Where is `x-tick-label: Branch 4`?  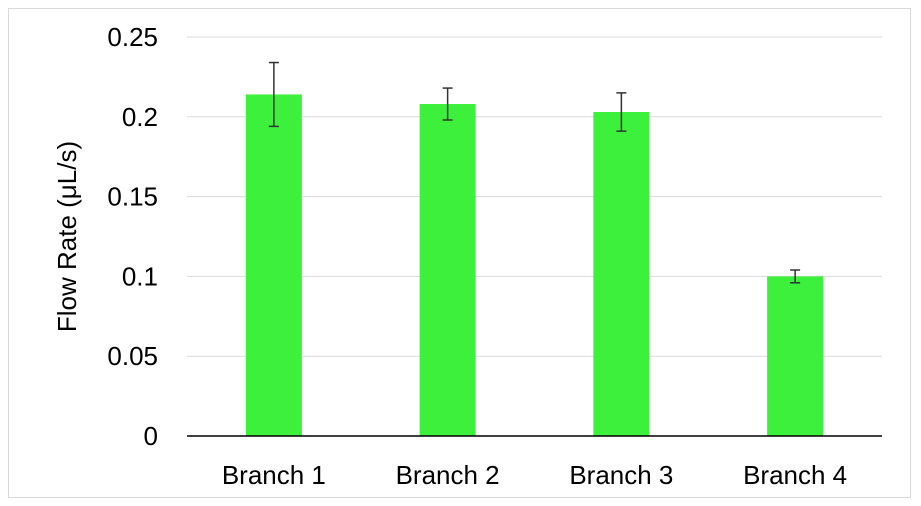 x-tick-label: Branch 4 is located at coordinates (795, 475).